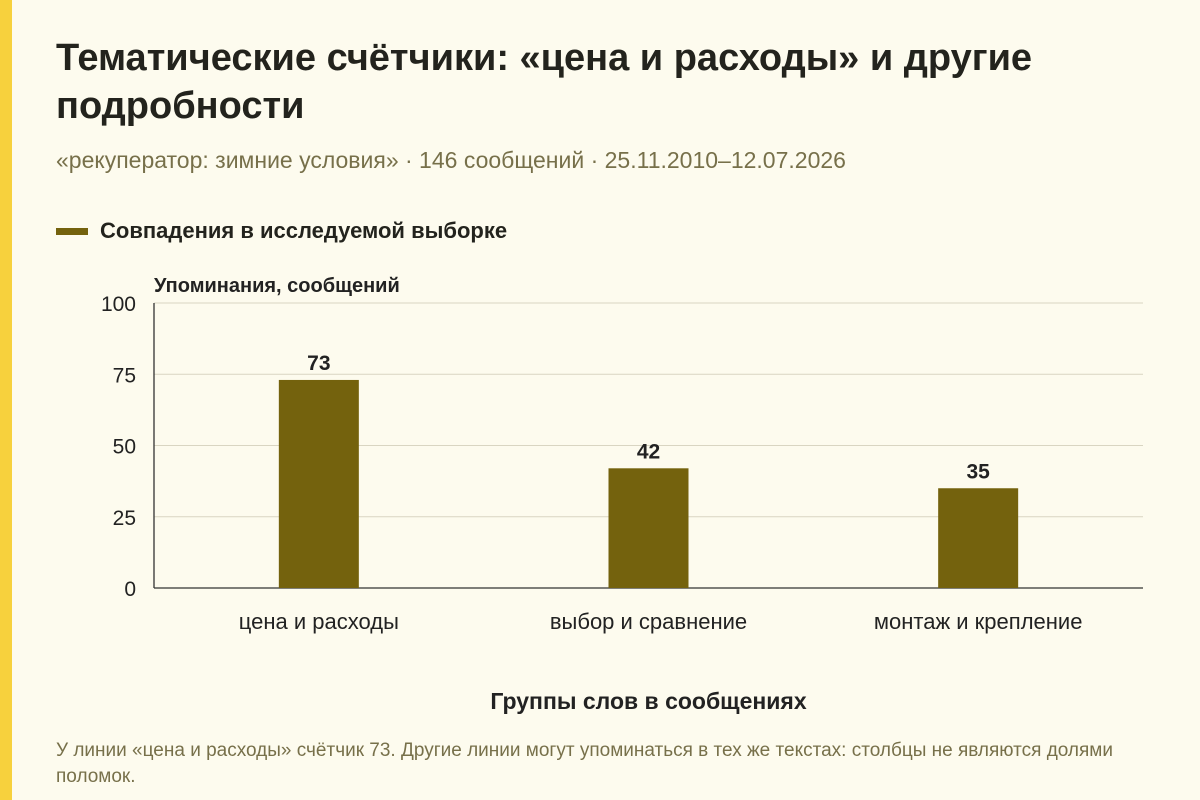 This screenshot has height=800, width=1200. Describe the element at coordinates (978, 471) in the screenshot. I see `bar-value-label: 35` at that location.